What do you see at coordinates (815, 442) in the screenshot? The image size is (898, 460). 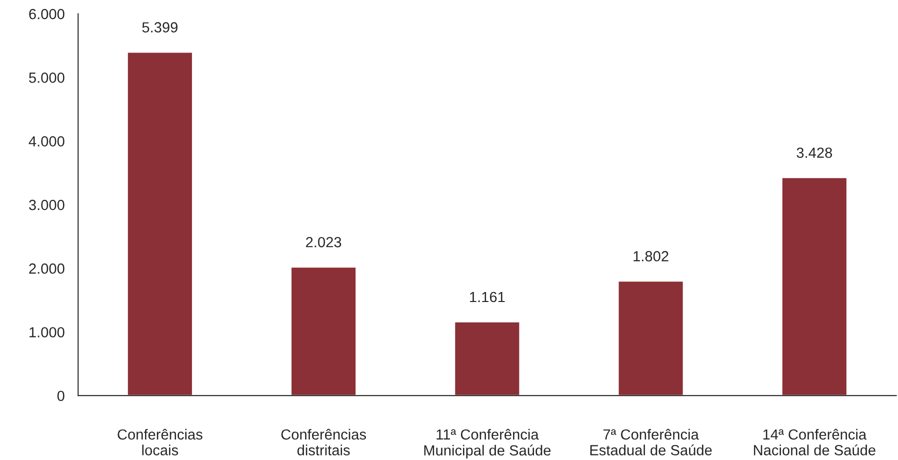 I see `x-tick-label: 14ª Conferência Nacional de Saúde` at bounding box center [815, 442].